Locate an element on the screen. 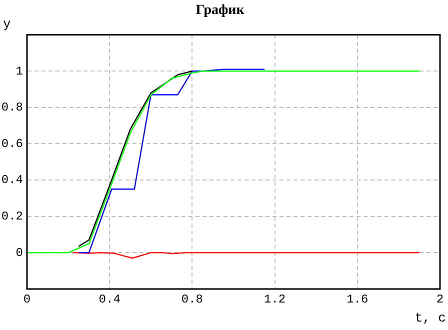 This screenshot has width=448, height=330. y-tick-label: 1 is located at coordinates (19, 71).